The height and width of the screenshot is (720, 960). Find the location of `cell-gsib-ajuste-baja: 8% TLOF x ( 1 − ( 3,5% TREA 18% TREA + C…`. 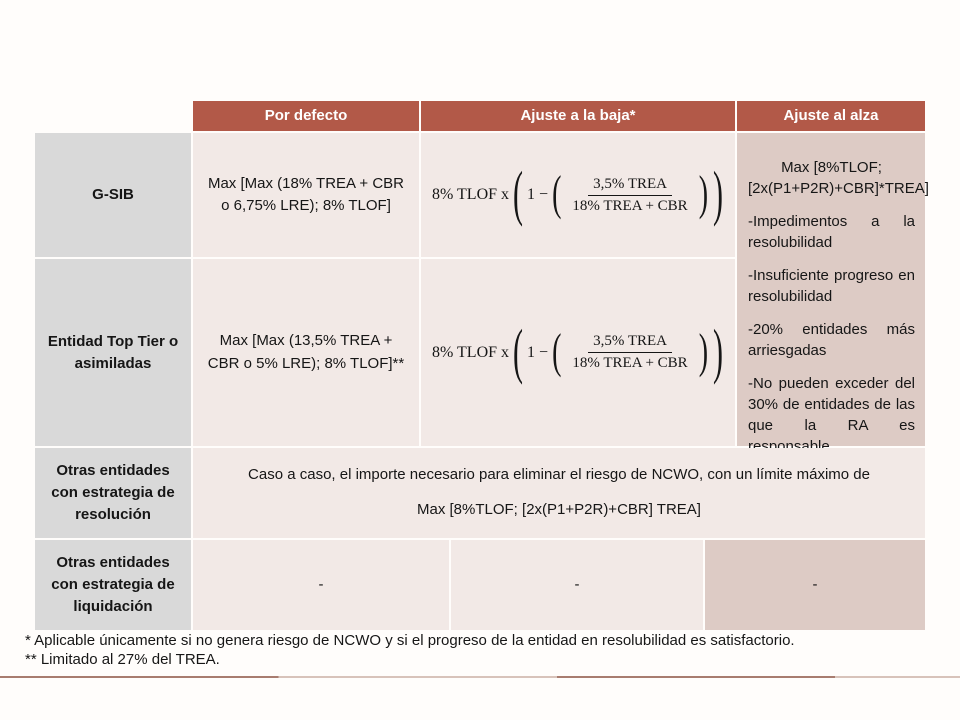

cell-gsib-ajuste-baja: 8% TLOF x ( 1 − ( 3,5% TREA 18% TREA + C… is located at coordinates (578, 195).